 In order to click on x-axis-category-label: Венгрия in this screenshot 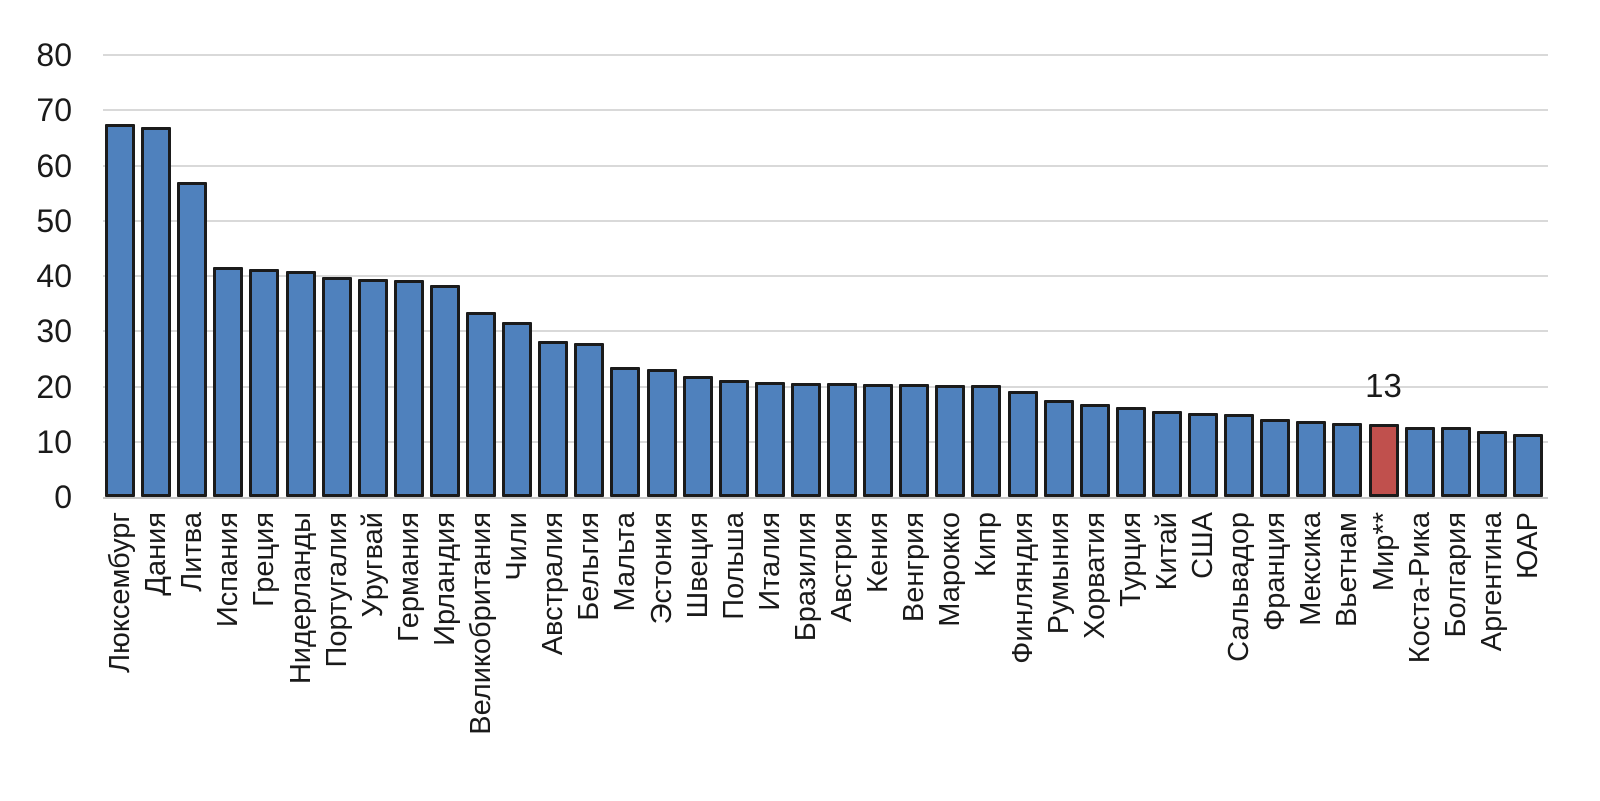, I will do `click(914, 567)`.